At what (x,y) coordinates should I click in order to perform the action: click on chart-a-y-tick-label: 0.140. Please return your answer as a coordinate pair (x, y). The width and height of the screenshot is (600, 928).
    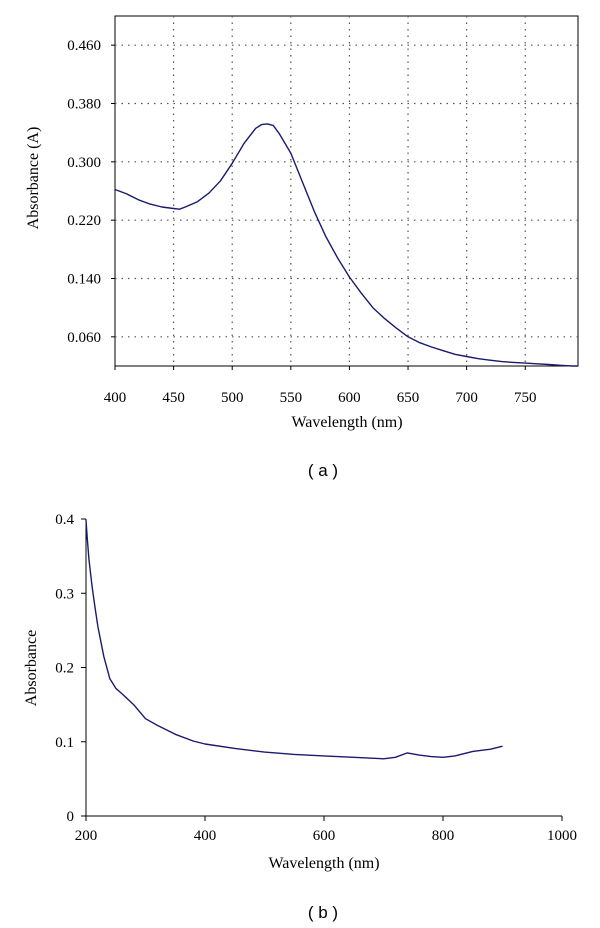
    Looking at the image, I should click on (84, 280).